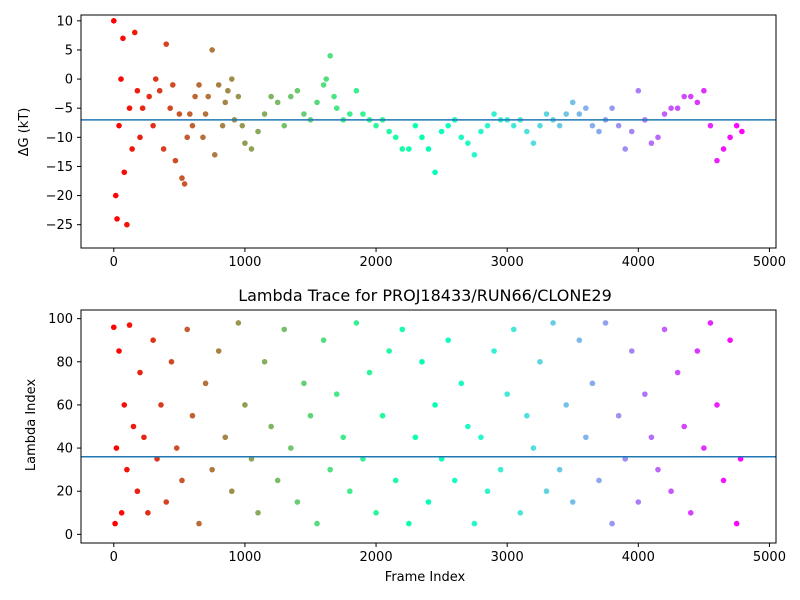 This screenshot has height=600, width=800. I want to click on lambda-y-tick-label: 80, so click(64, 362).